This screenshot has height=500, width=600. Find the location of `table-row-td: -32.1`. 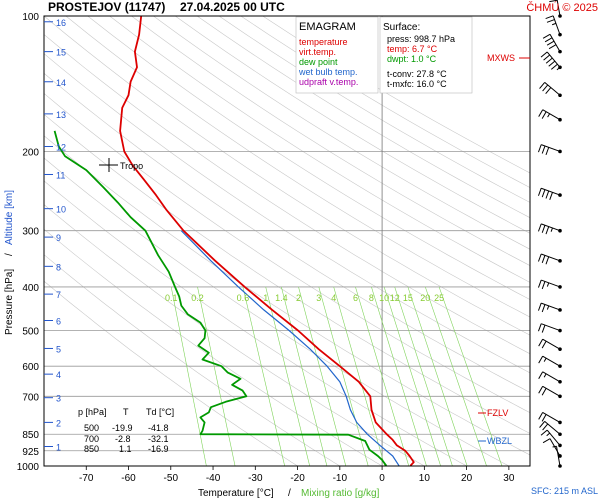

table-row-td: -32.1 is located at coordinates (158, 439).